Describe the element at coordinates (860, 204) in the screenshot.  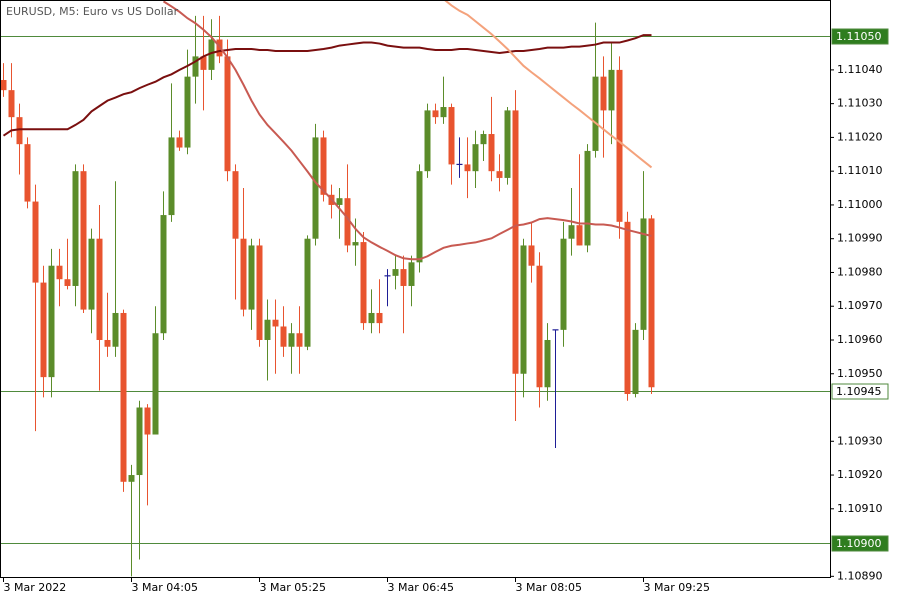
I see `y-tick-label: 1.11000` at that location.